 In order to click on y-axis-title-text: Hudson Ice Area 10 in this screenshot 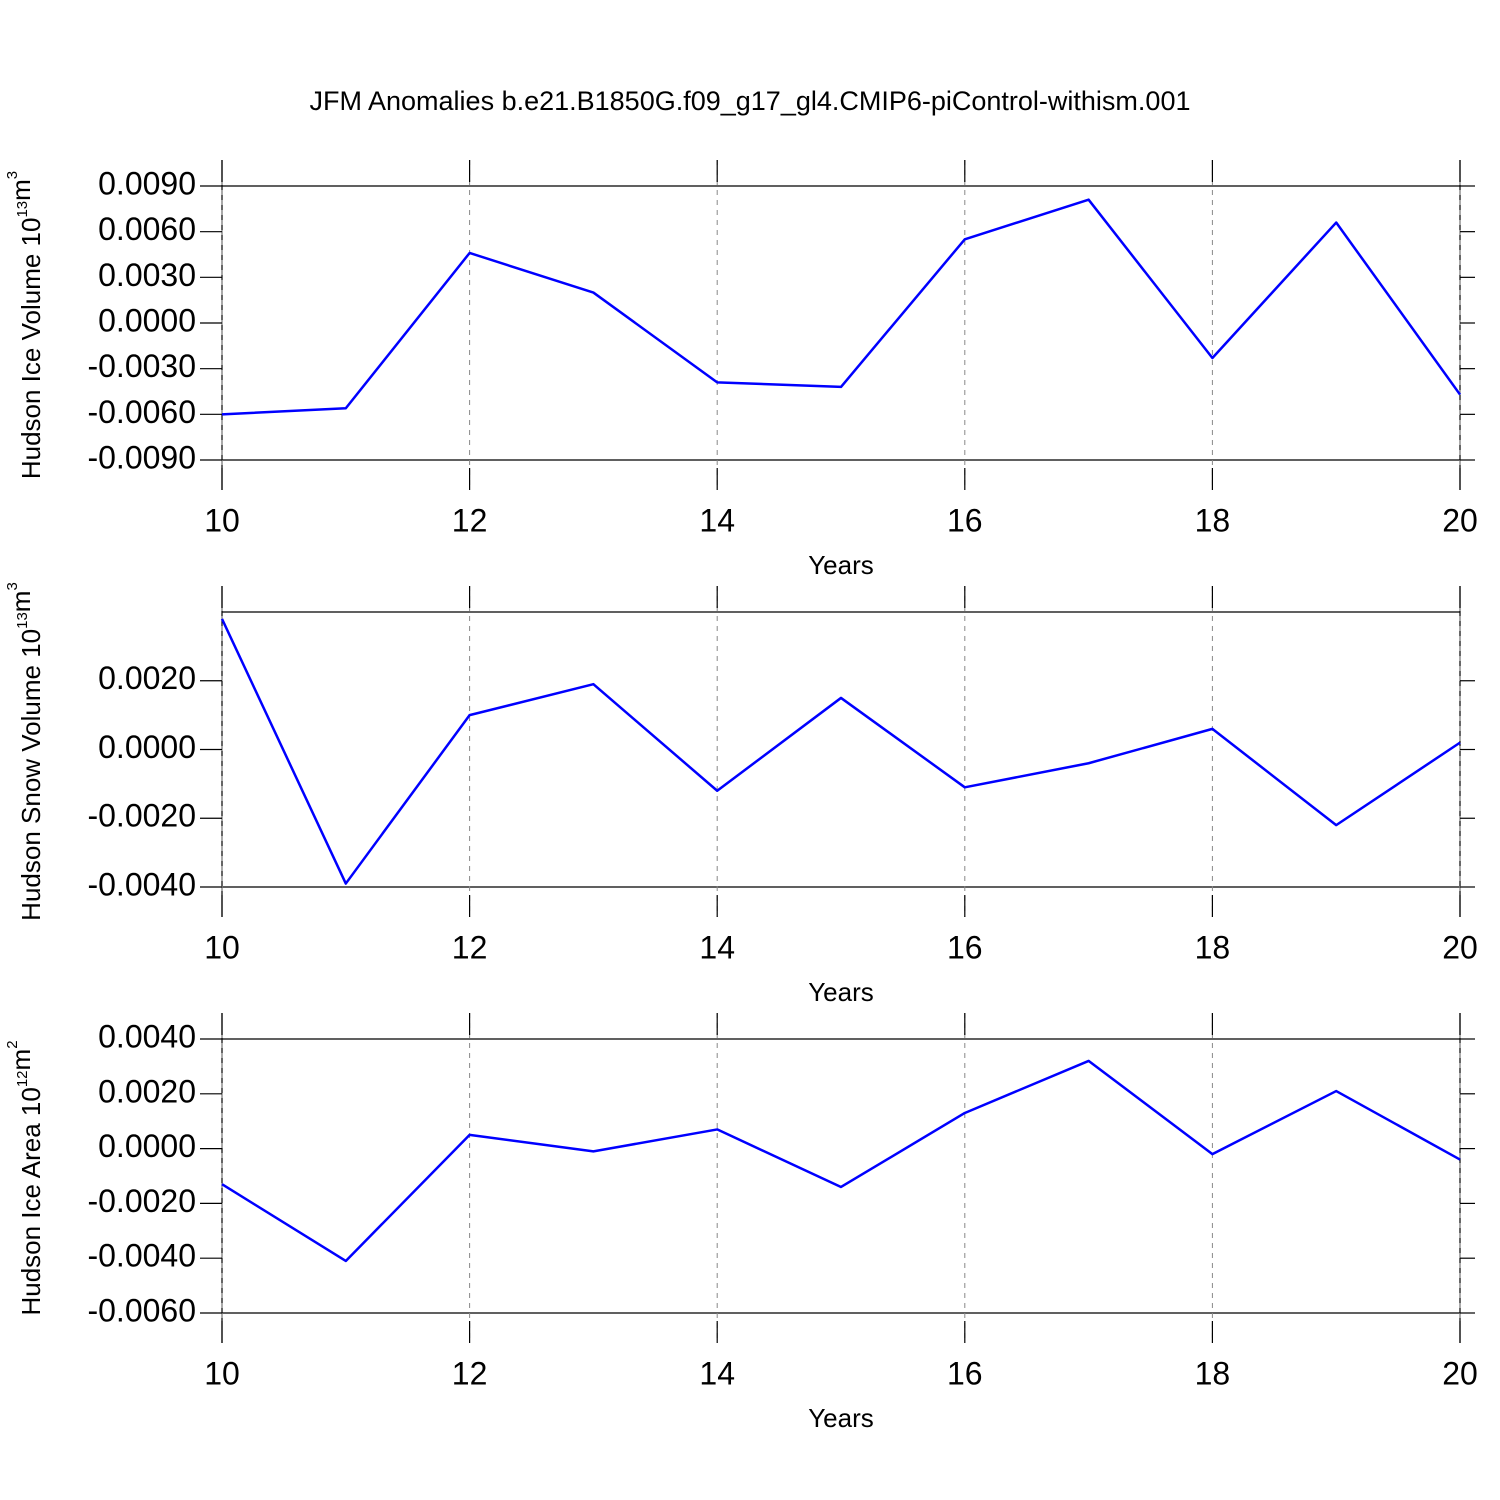, I will do `click(31, 1201)`.